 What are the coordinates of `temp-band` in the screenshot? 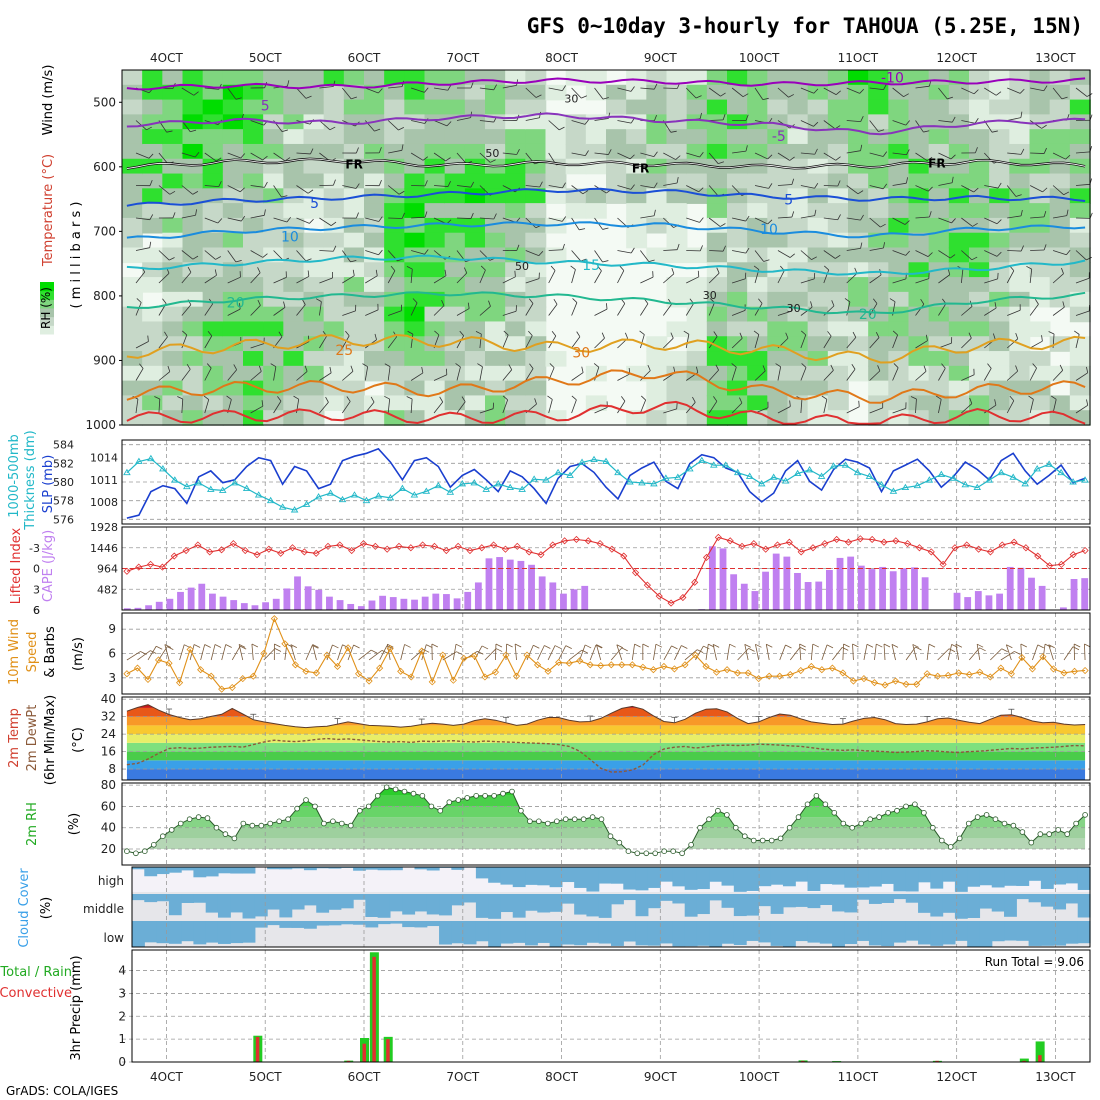 It's located at (606, 738).